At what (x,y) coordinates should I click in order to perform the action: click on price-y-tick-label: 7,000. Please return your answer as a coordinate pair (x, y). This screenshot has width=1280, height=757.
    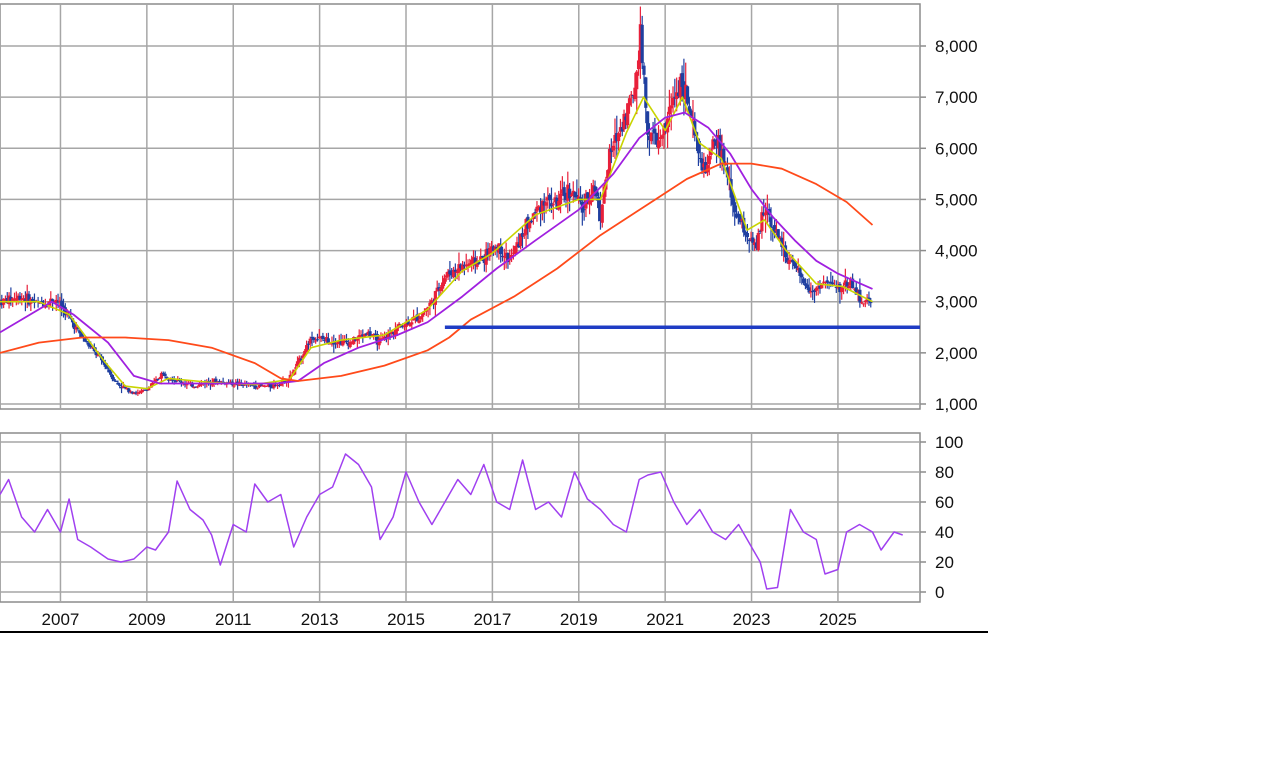
    Looking at the image, I should click on (956, 97).